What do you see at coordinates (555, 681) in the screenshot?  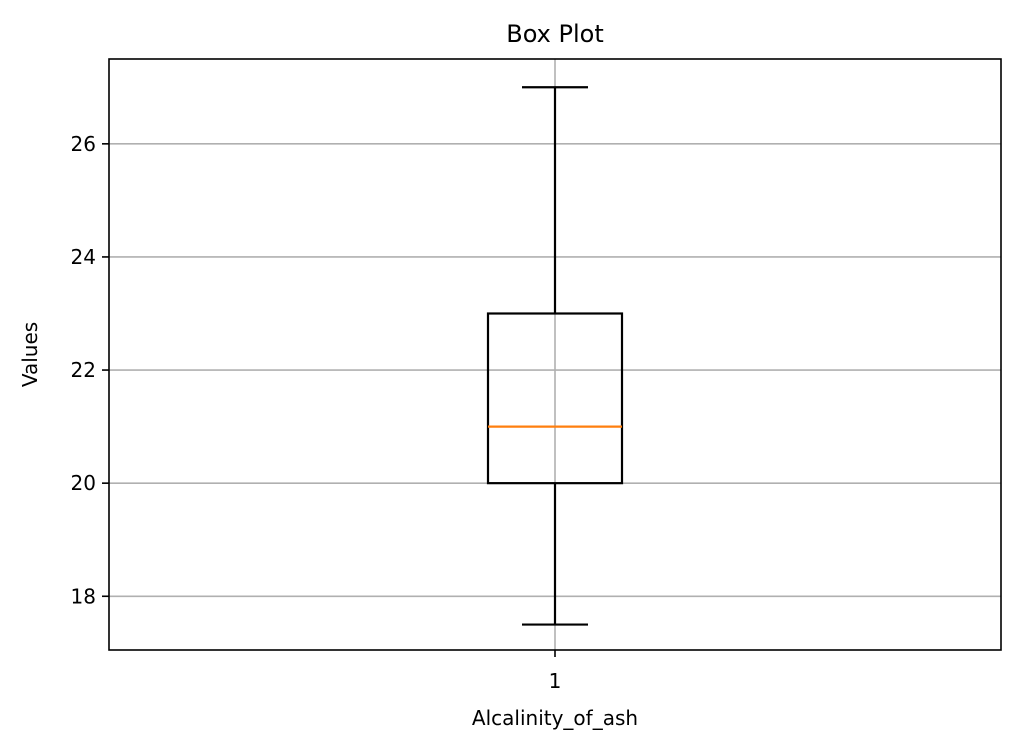 I see `x-tick-label: 1` at bounding box center [555, 681].